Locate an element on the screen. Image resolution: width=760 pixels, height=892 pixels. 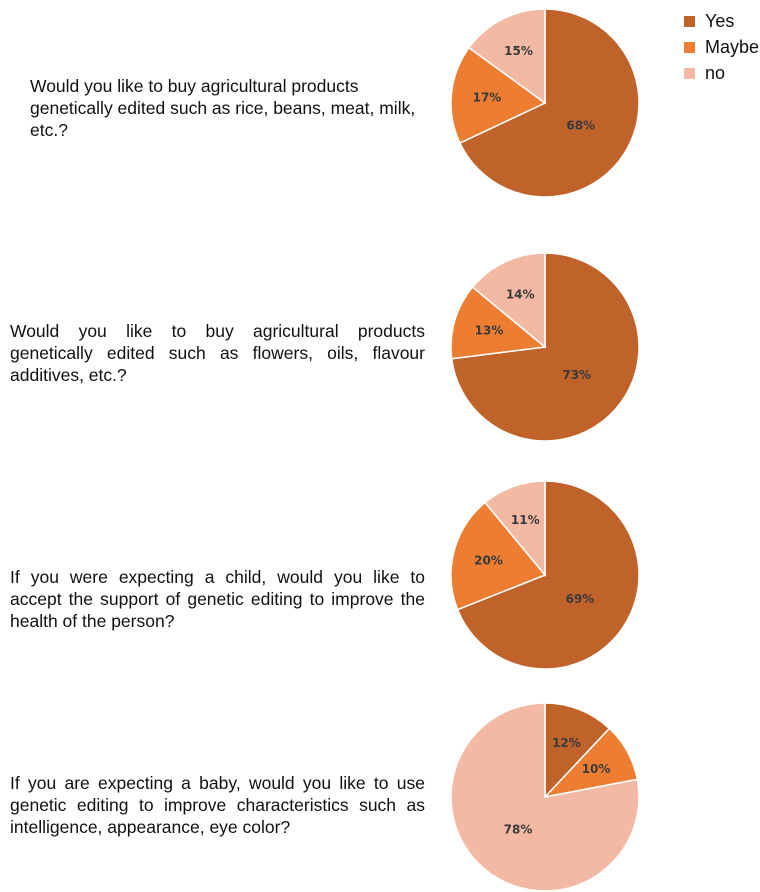
pie-2-slice-no is located at coordinates (508, 300).